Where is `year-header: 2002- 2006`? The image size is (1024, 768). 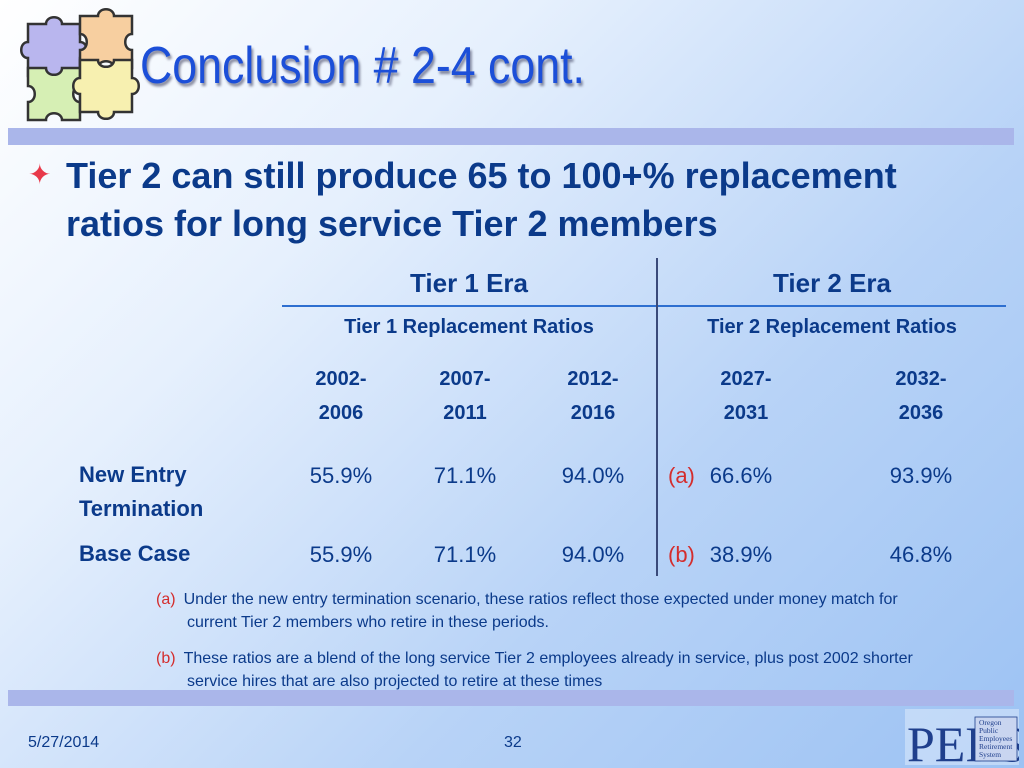 year-header: 2002- 2006 is located at coordinates (341, 396).